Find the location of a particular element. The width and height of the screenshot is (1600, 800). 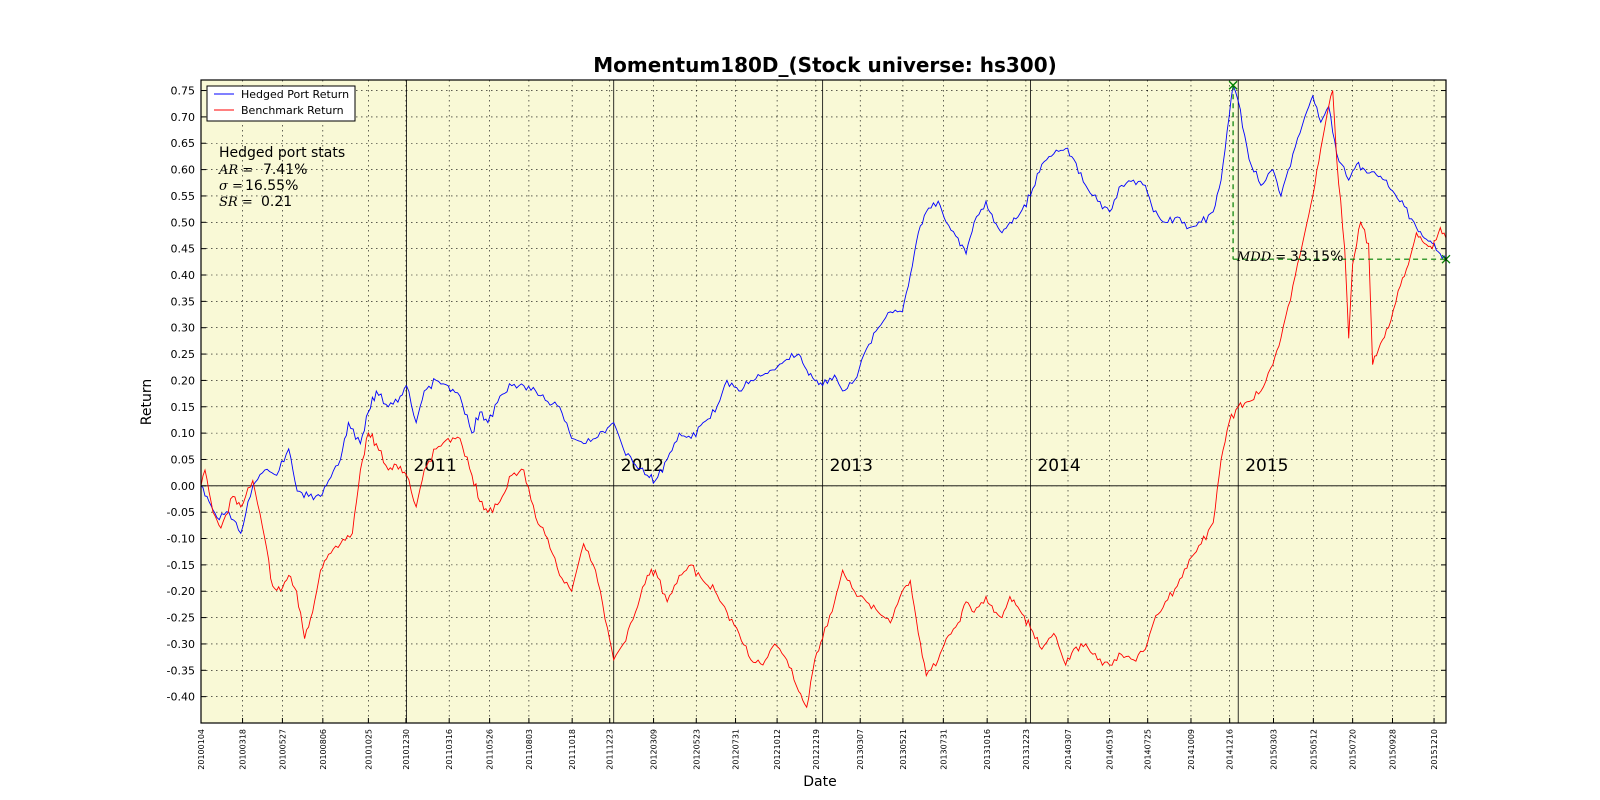

chart-title: Momentum180D_(Stock universe: hs300) is located at coordinates (825, 65).